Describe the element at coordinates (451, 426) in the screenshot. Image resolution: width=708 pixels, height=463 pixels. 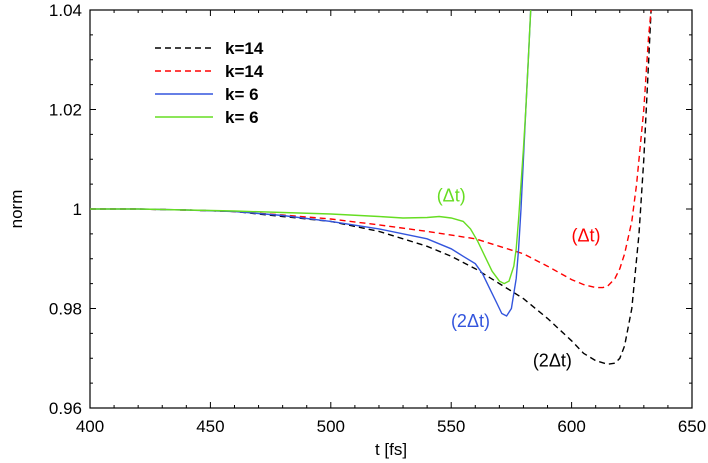
I see `x-tick-label: 550` at that location.